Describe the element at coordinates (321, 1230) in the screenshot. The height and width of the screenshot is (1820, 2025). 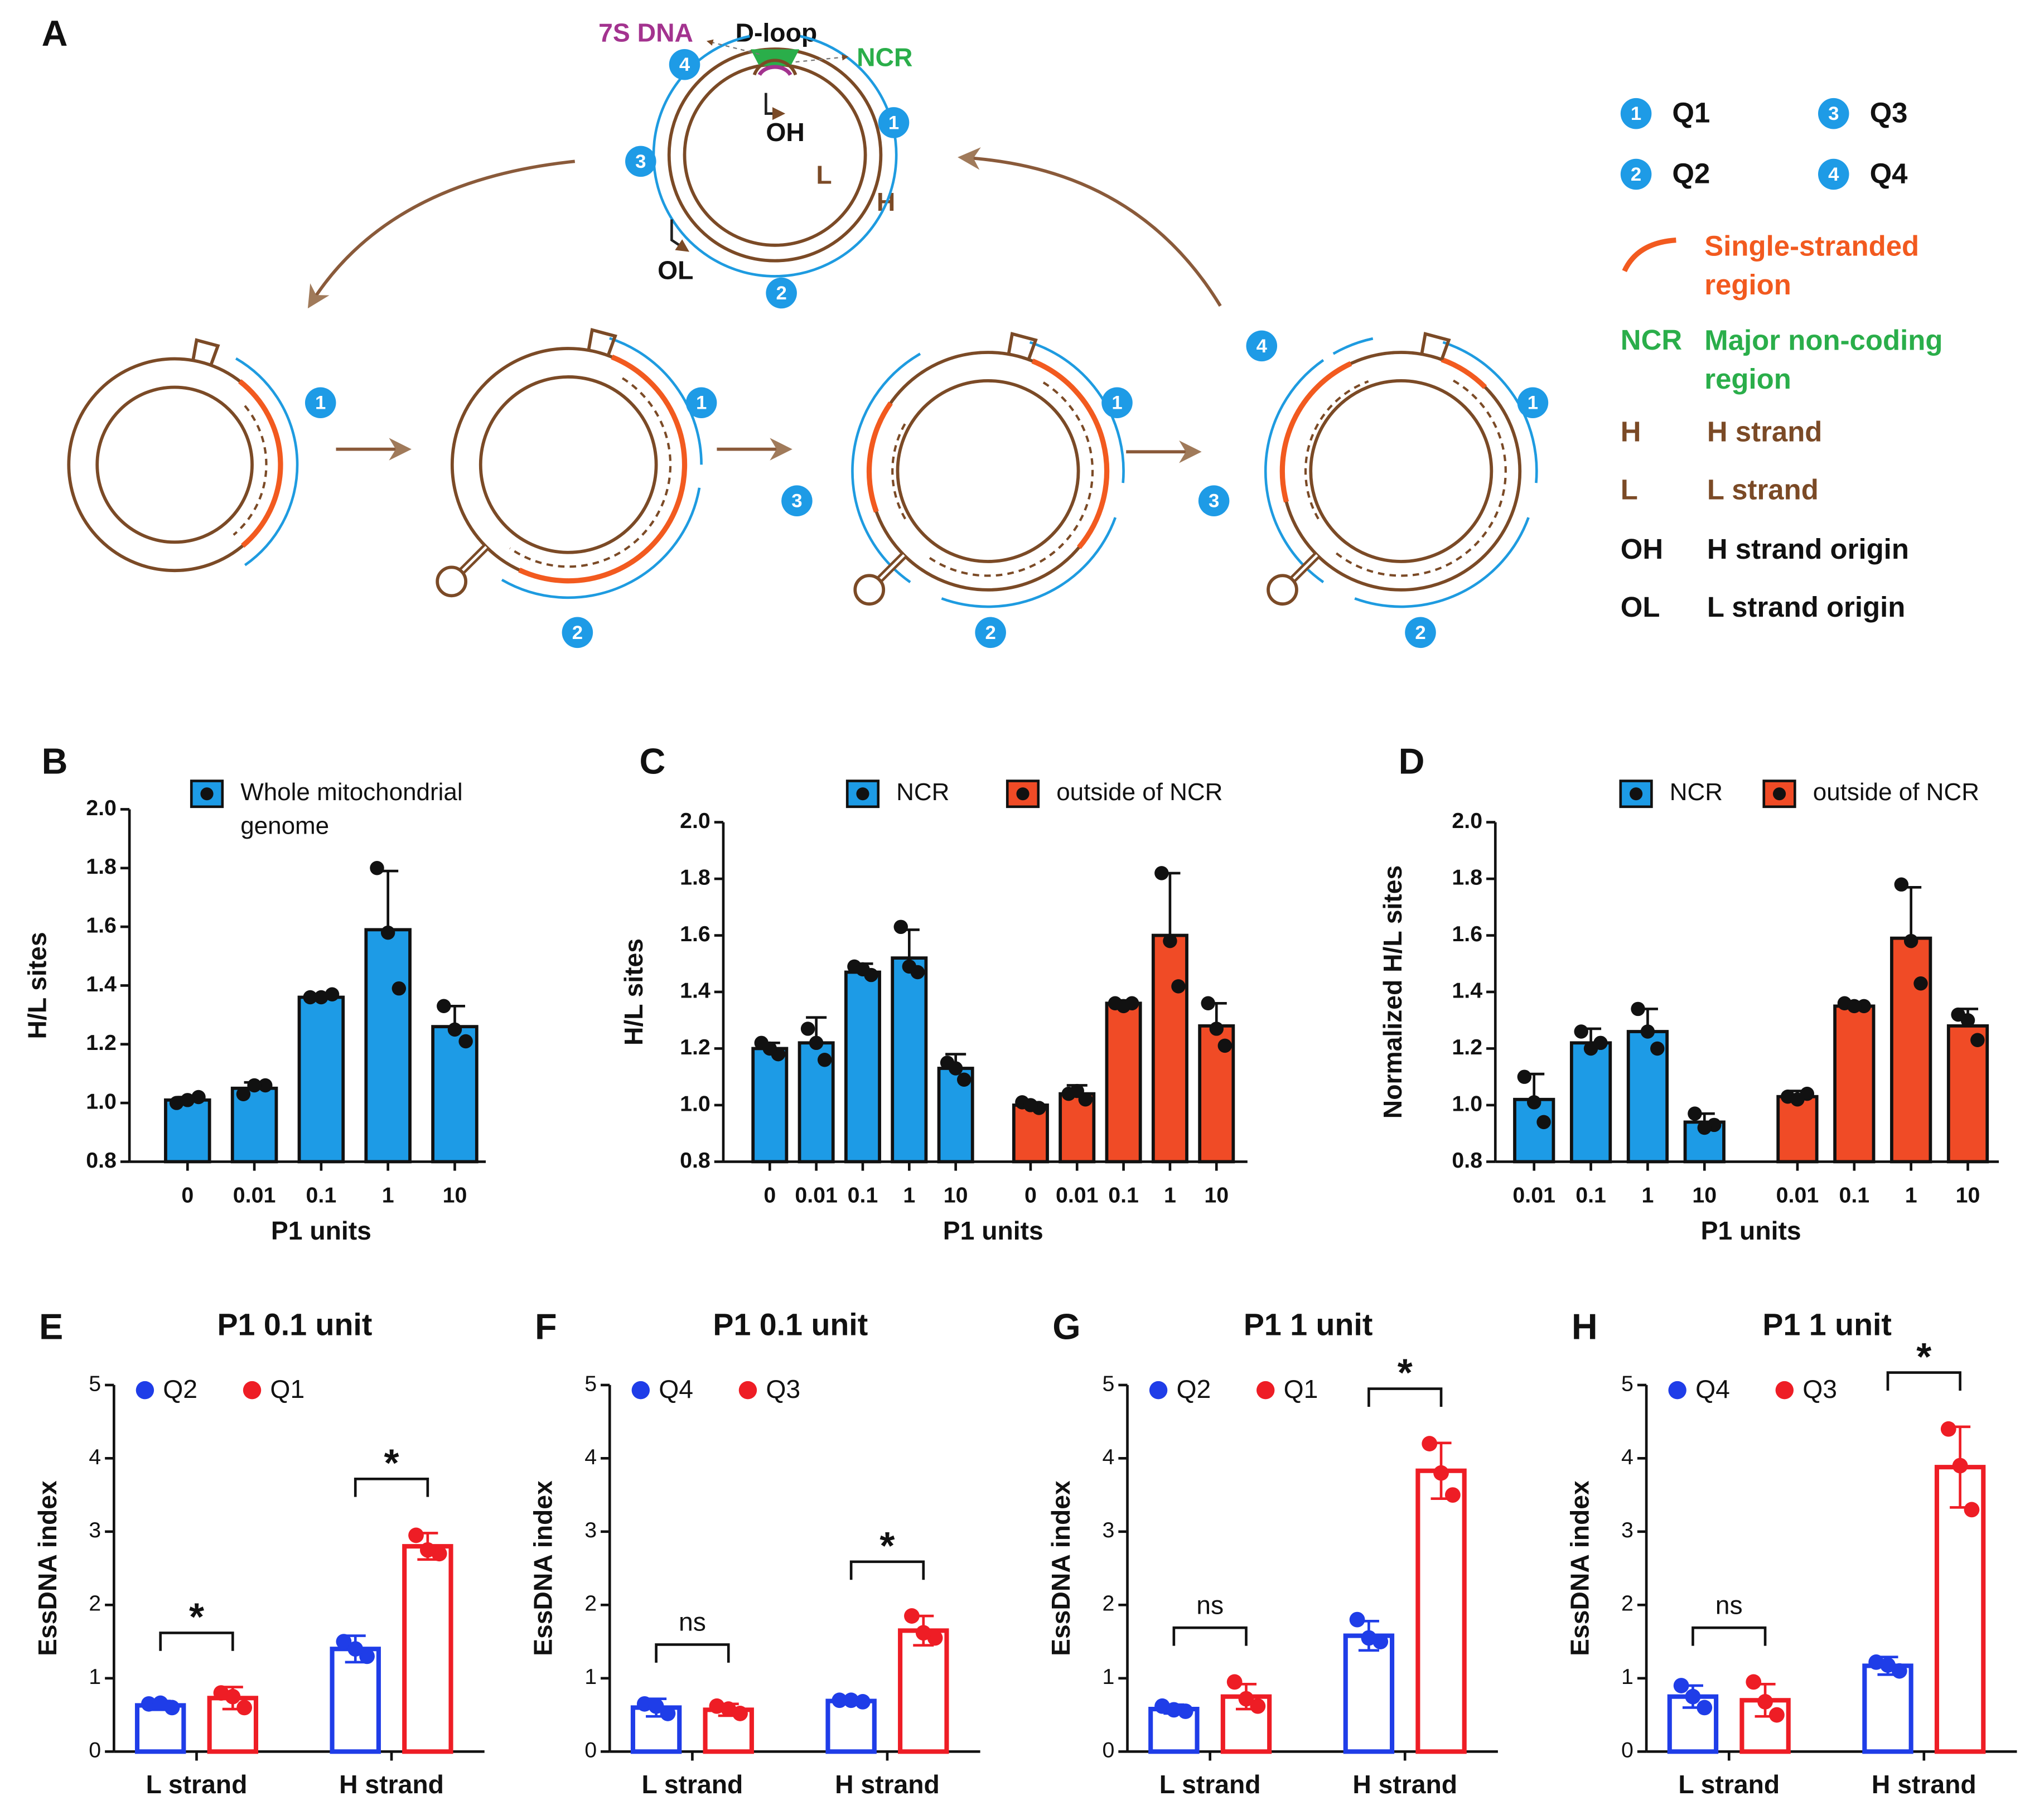
I see `x-axis-label: P1 units` at that location.